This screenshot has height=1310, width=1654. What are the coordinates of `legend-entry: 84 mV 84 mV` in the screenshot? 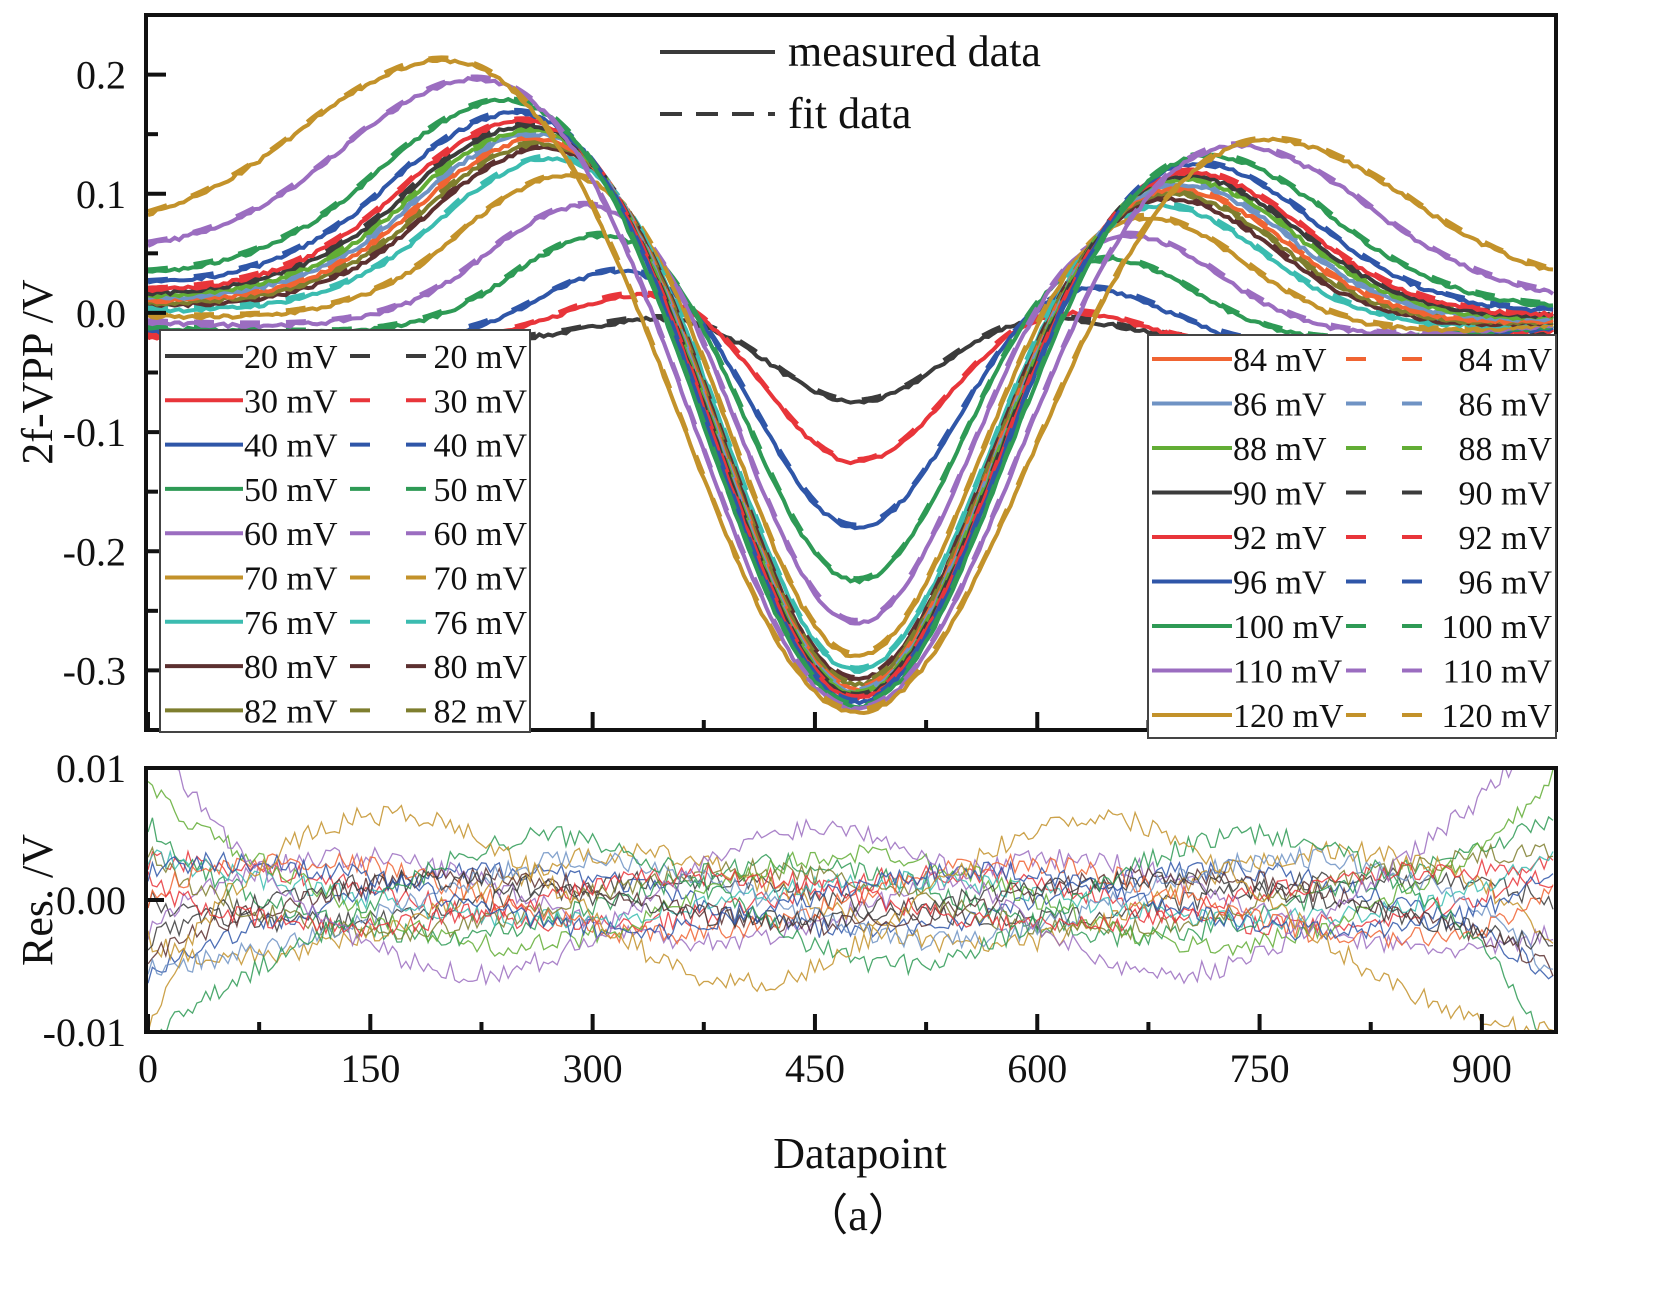 It's located at (1352, 360).